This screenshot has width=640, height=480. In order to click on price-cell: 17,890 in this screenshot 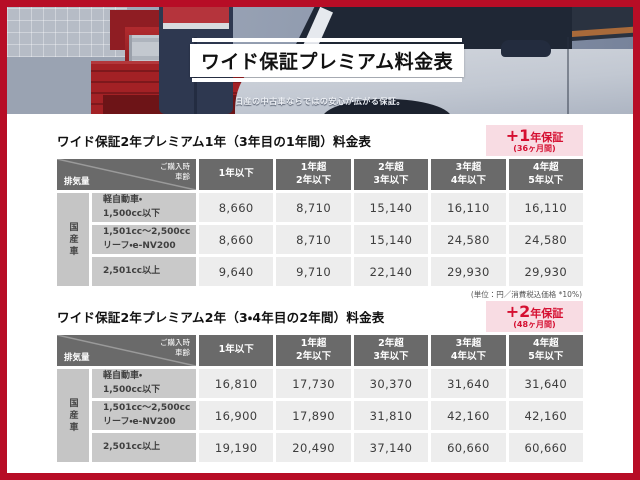, I will do `click(313, 415)`.